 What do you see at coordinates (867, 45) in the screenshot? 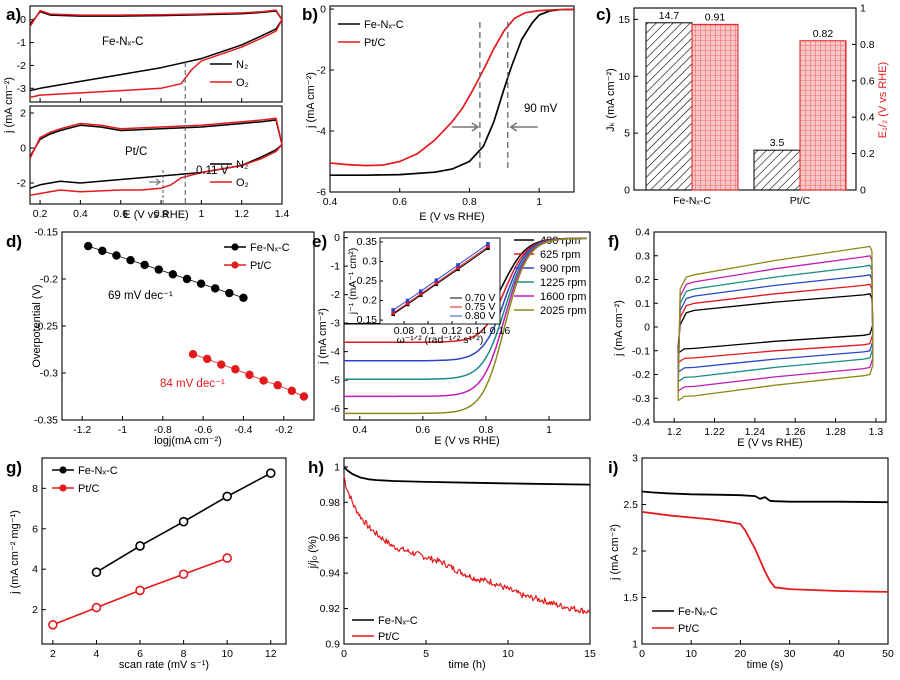
I see `y2-tick-label: 0.8` at bounding box center [867, 45].